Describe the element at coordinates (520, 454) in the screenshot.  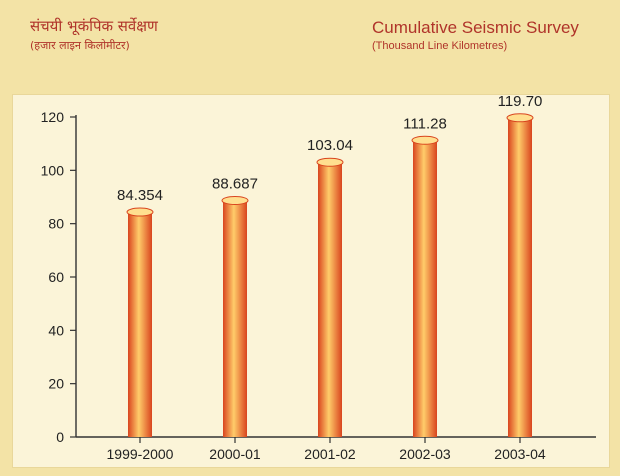
I see `x-tick-label: 2003-04` at that location.